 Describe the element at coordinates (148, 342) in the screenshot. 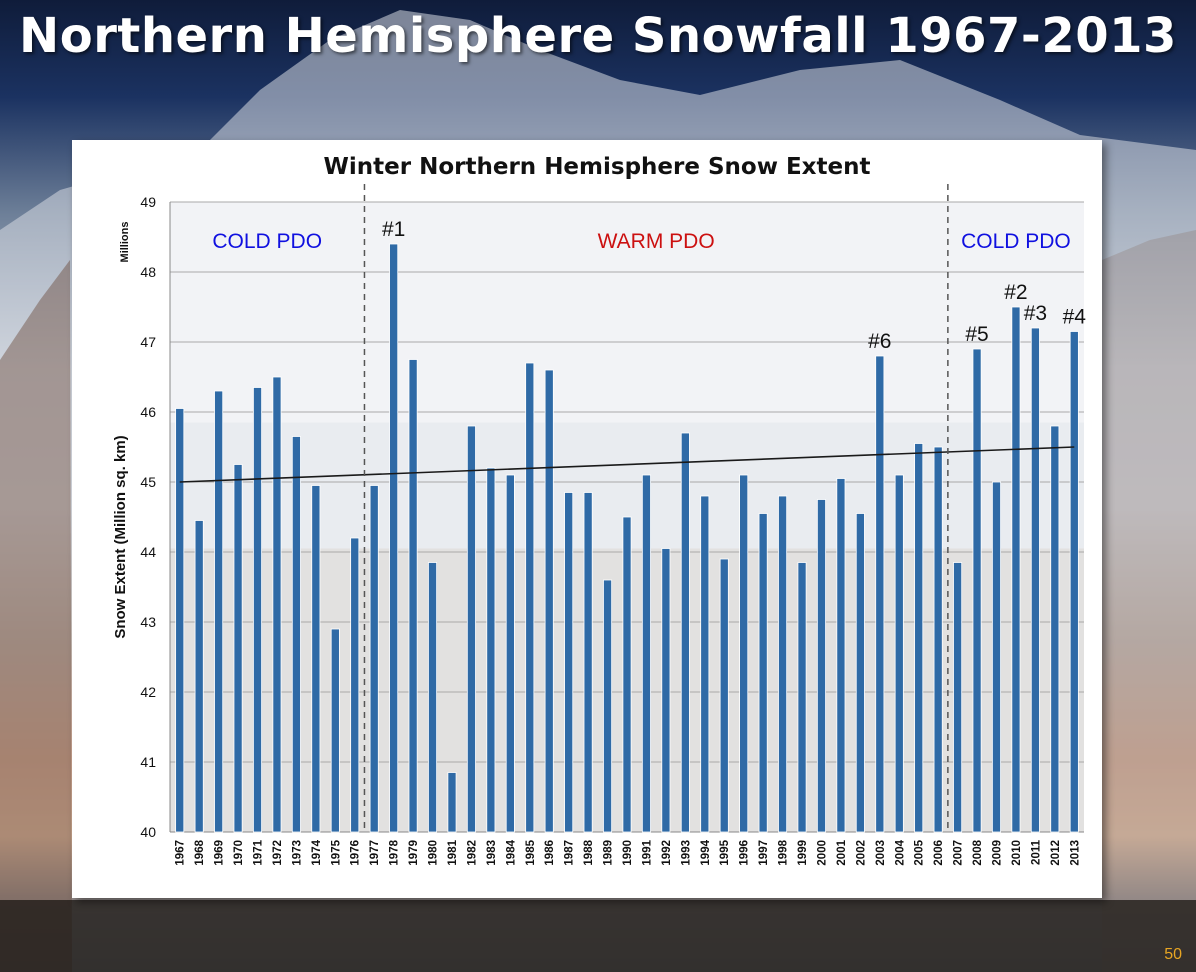

I see `y-tick-label: 47` at that location.